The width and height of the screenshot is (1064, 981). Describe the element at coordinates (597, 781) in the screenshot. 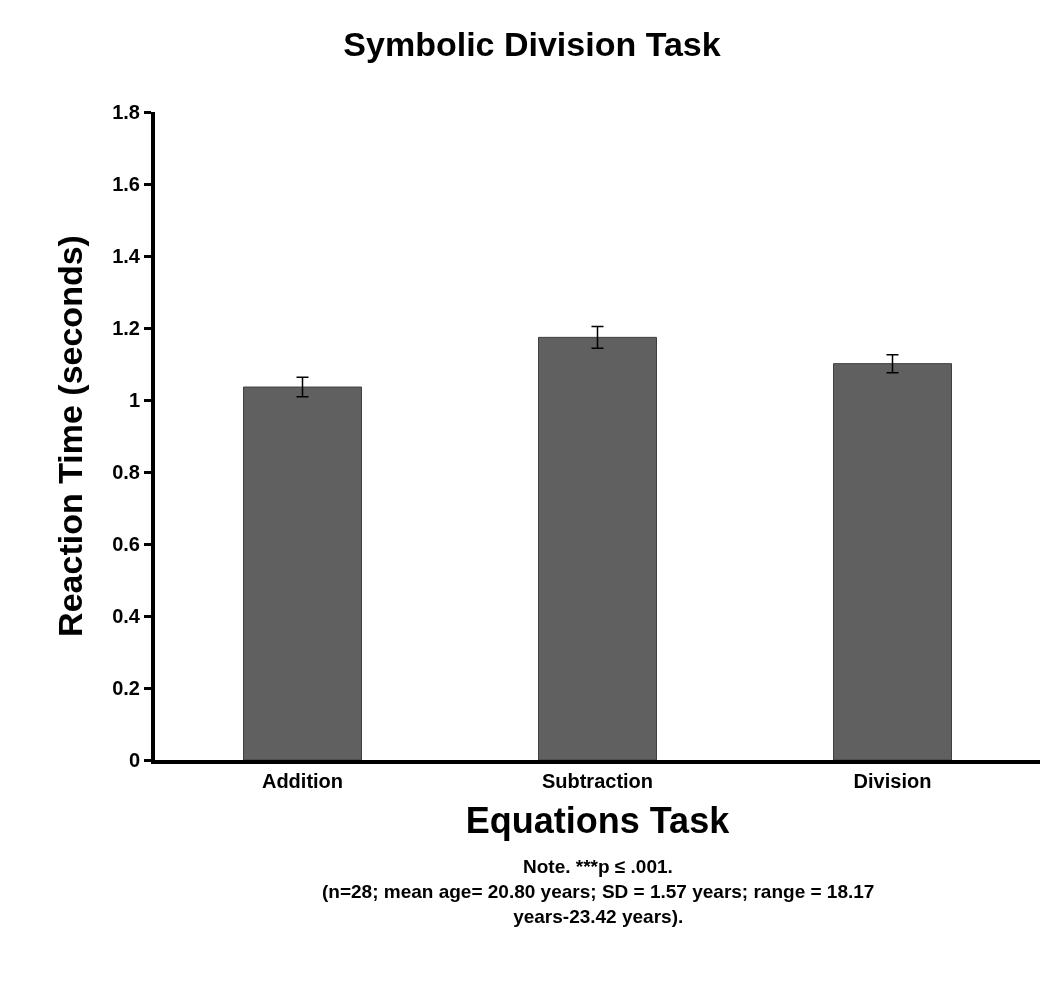

I see `x-tick-label: Subtraction` at that location.